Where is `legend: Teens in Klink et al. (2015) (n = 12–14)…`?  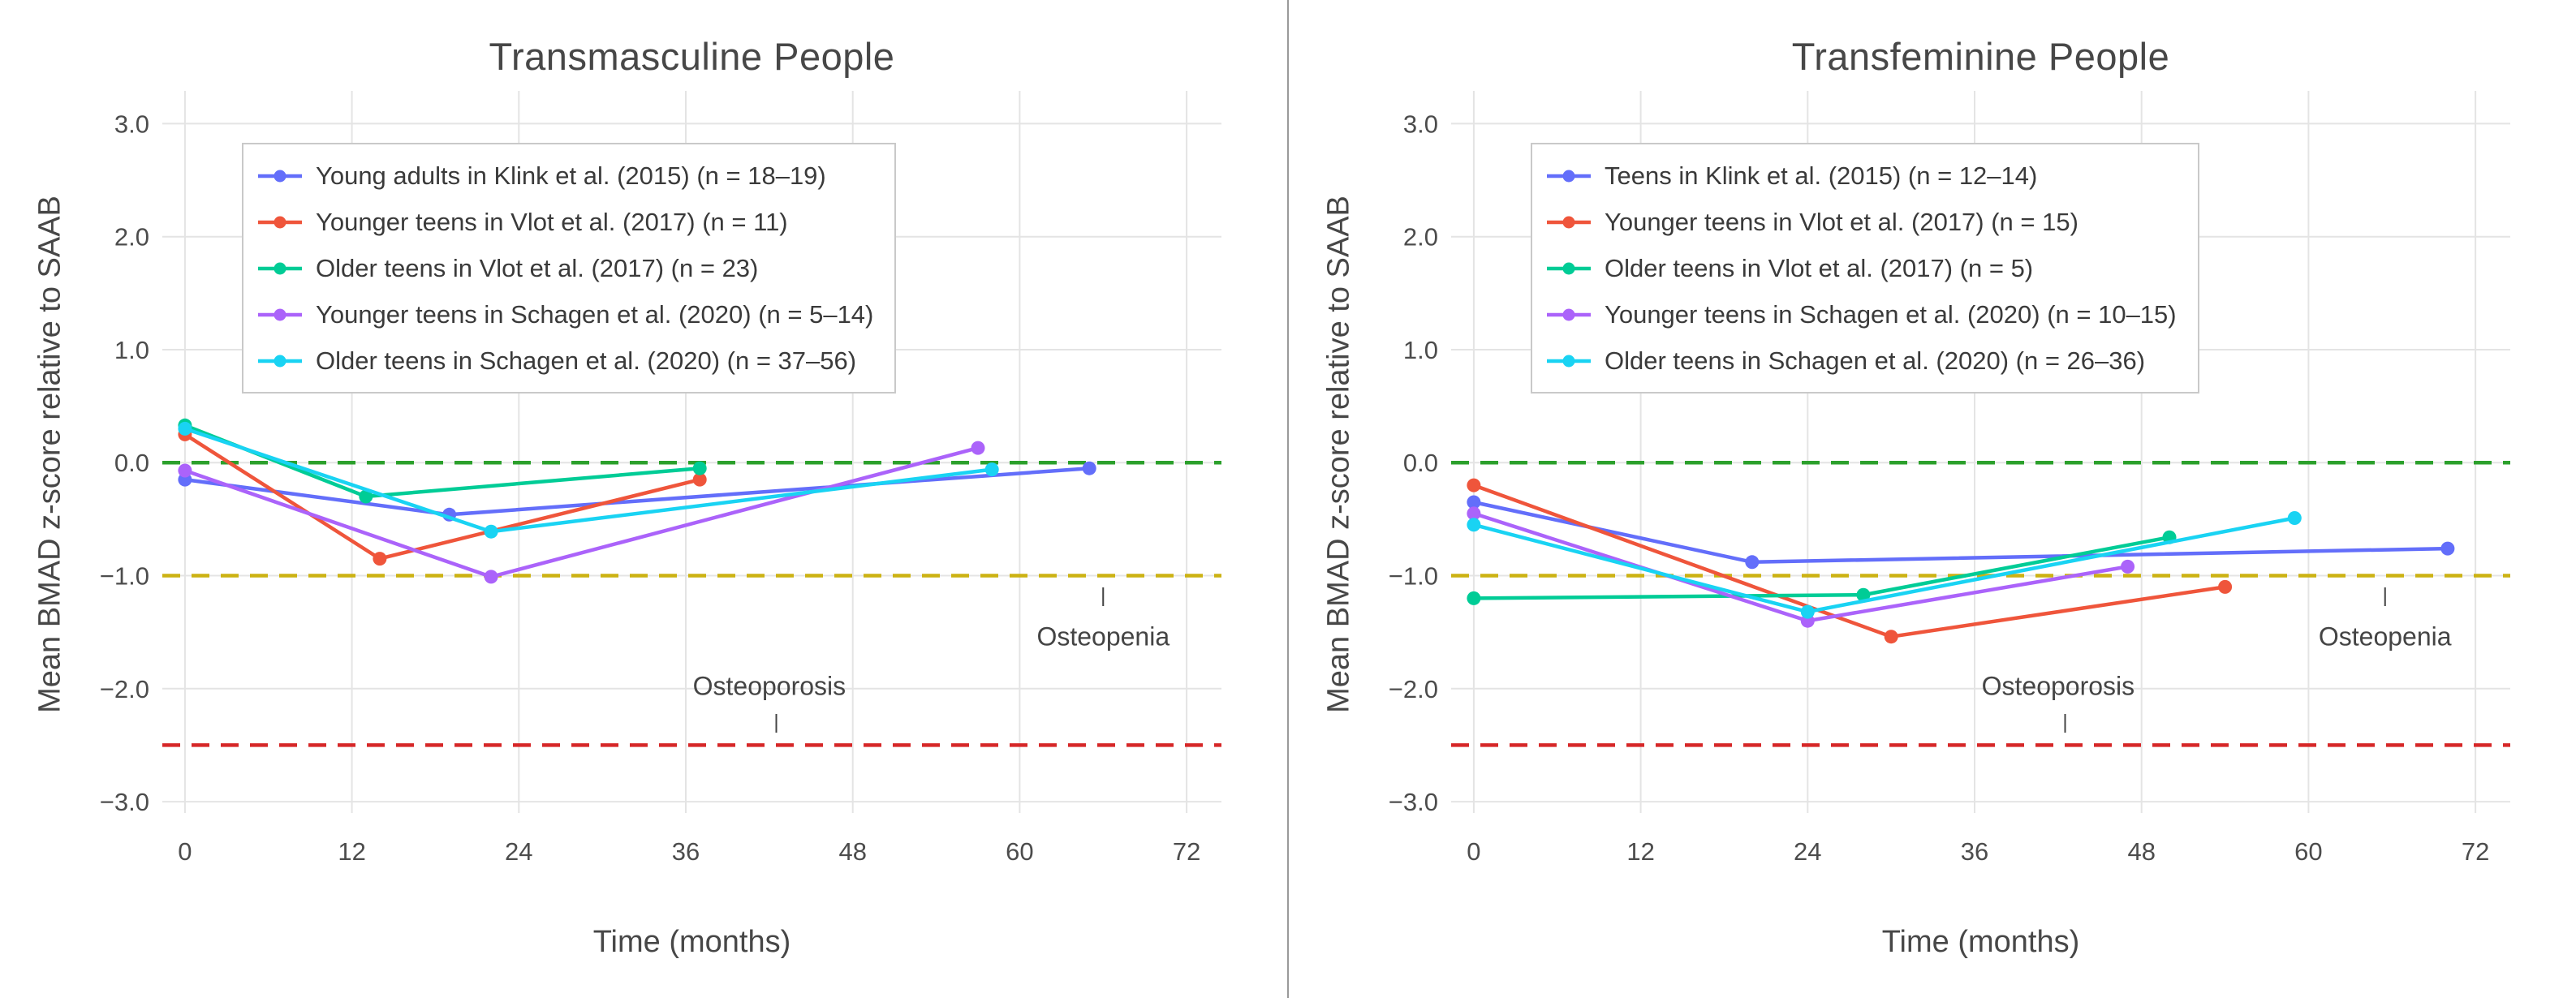
legend: Teens in Klink et al. (2015) (n = 12–14)… is located at coordinates (1865, 268).